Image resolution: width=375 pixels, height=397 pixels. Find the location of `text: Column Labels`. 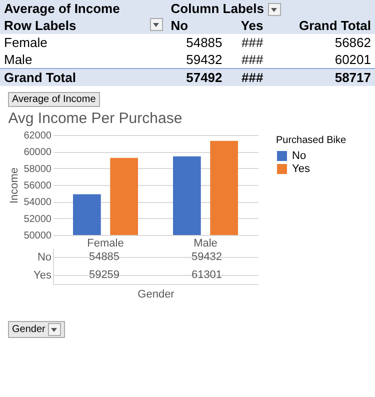

text: Column Labels is located at coordinates (270, 9).